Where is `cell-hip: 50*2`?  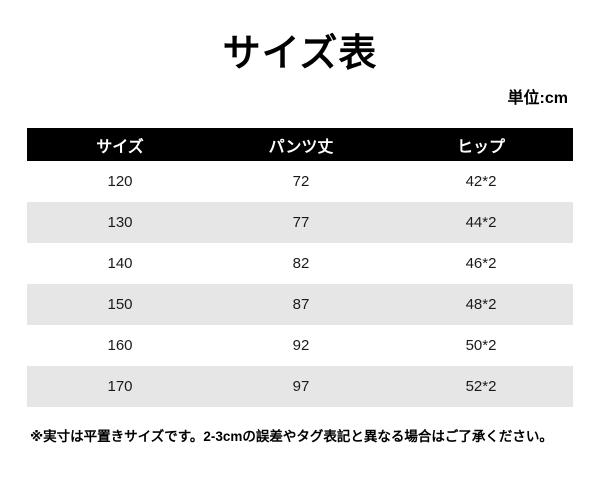
cell-hip: 50*2 is located at coordinates (481, 345).